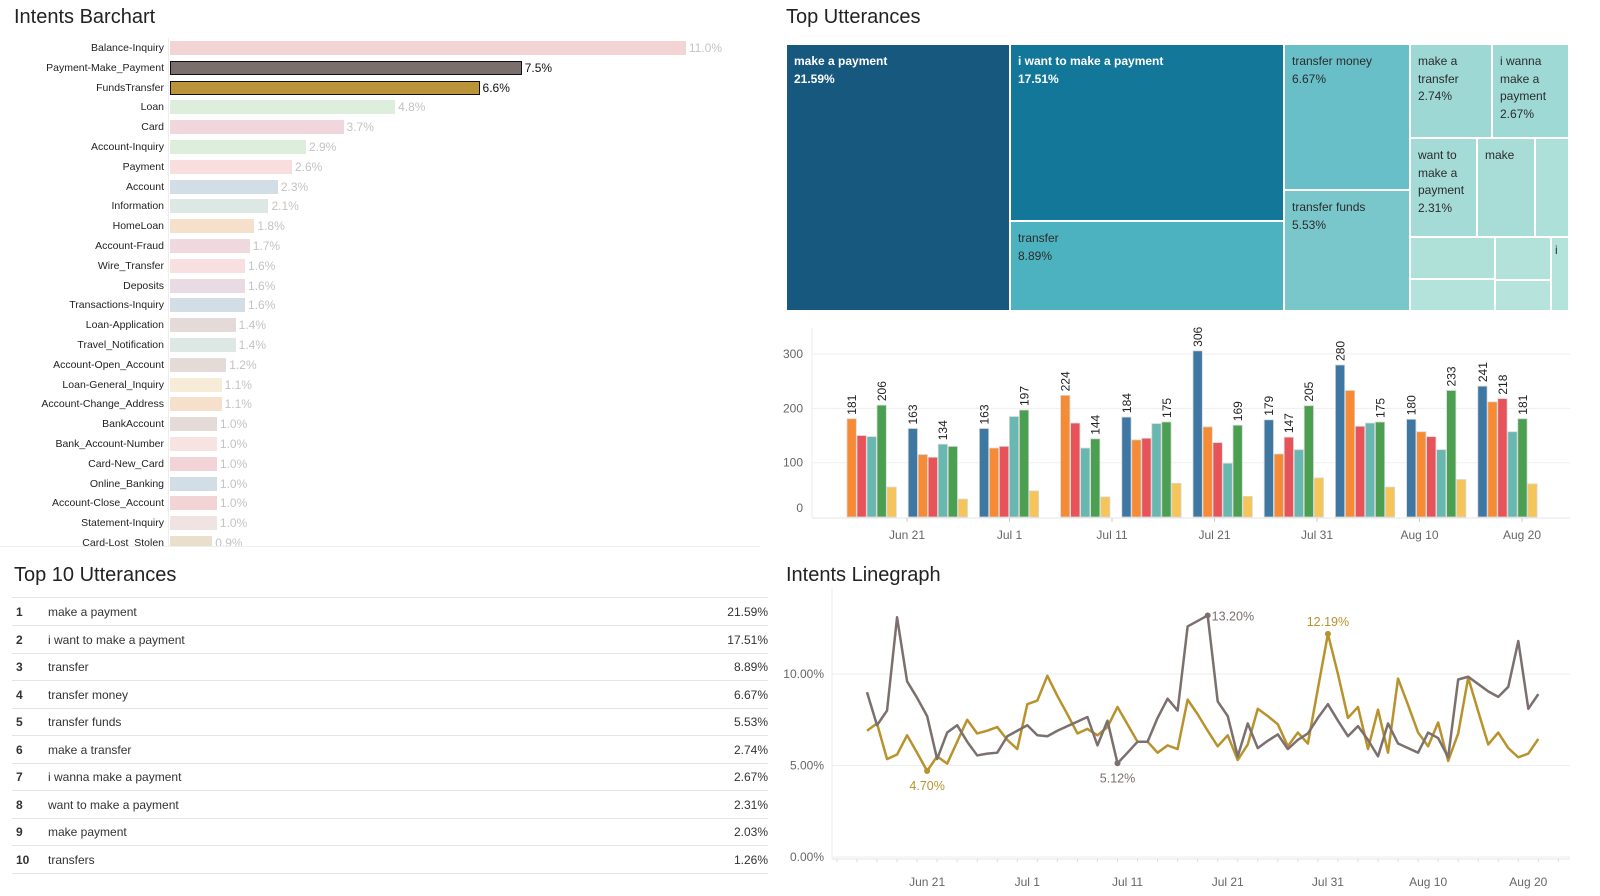  I want to click on bar-label: Loan, so click(152, 107).